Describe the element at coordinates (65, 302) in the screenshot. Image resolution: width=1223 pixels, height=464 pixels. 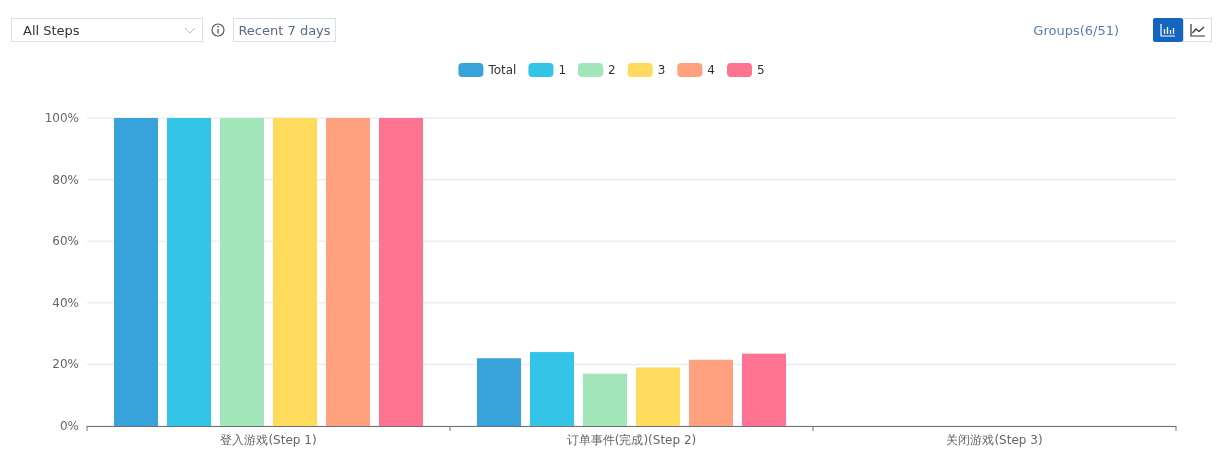
I see `y-tick-label: 40%` at that location.